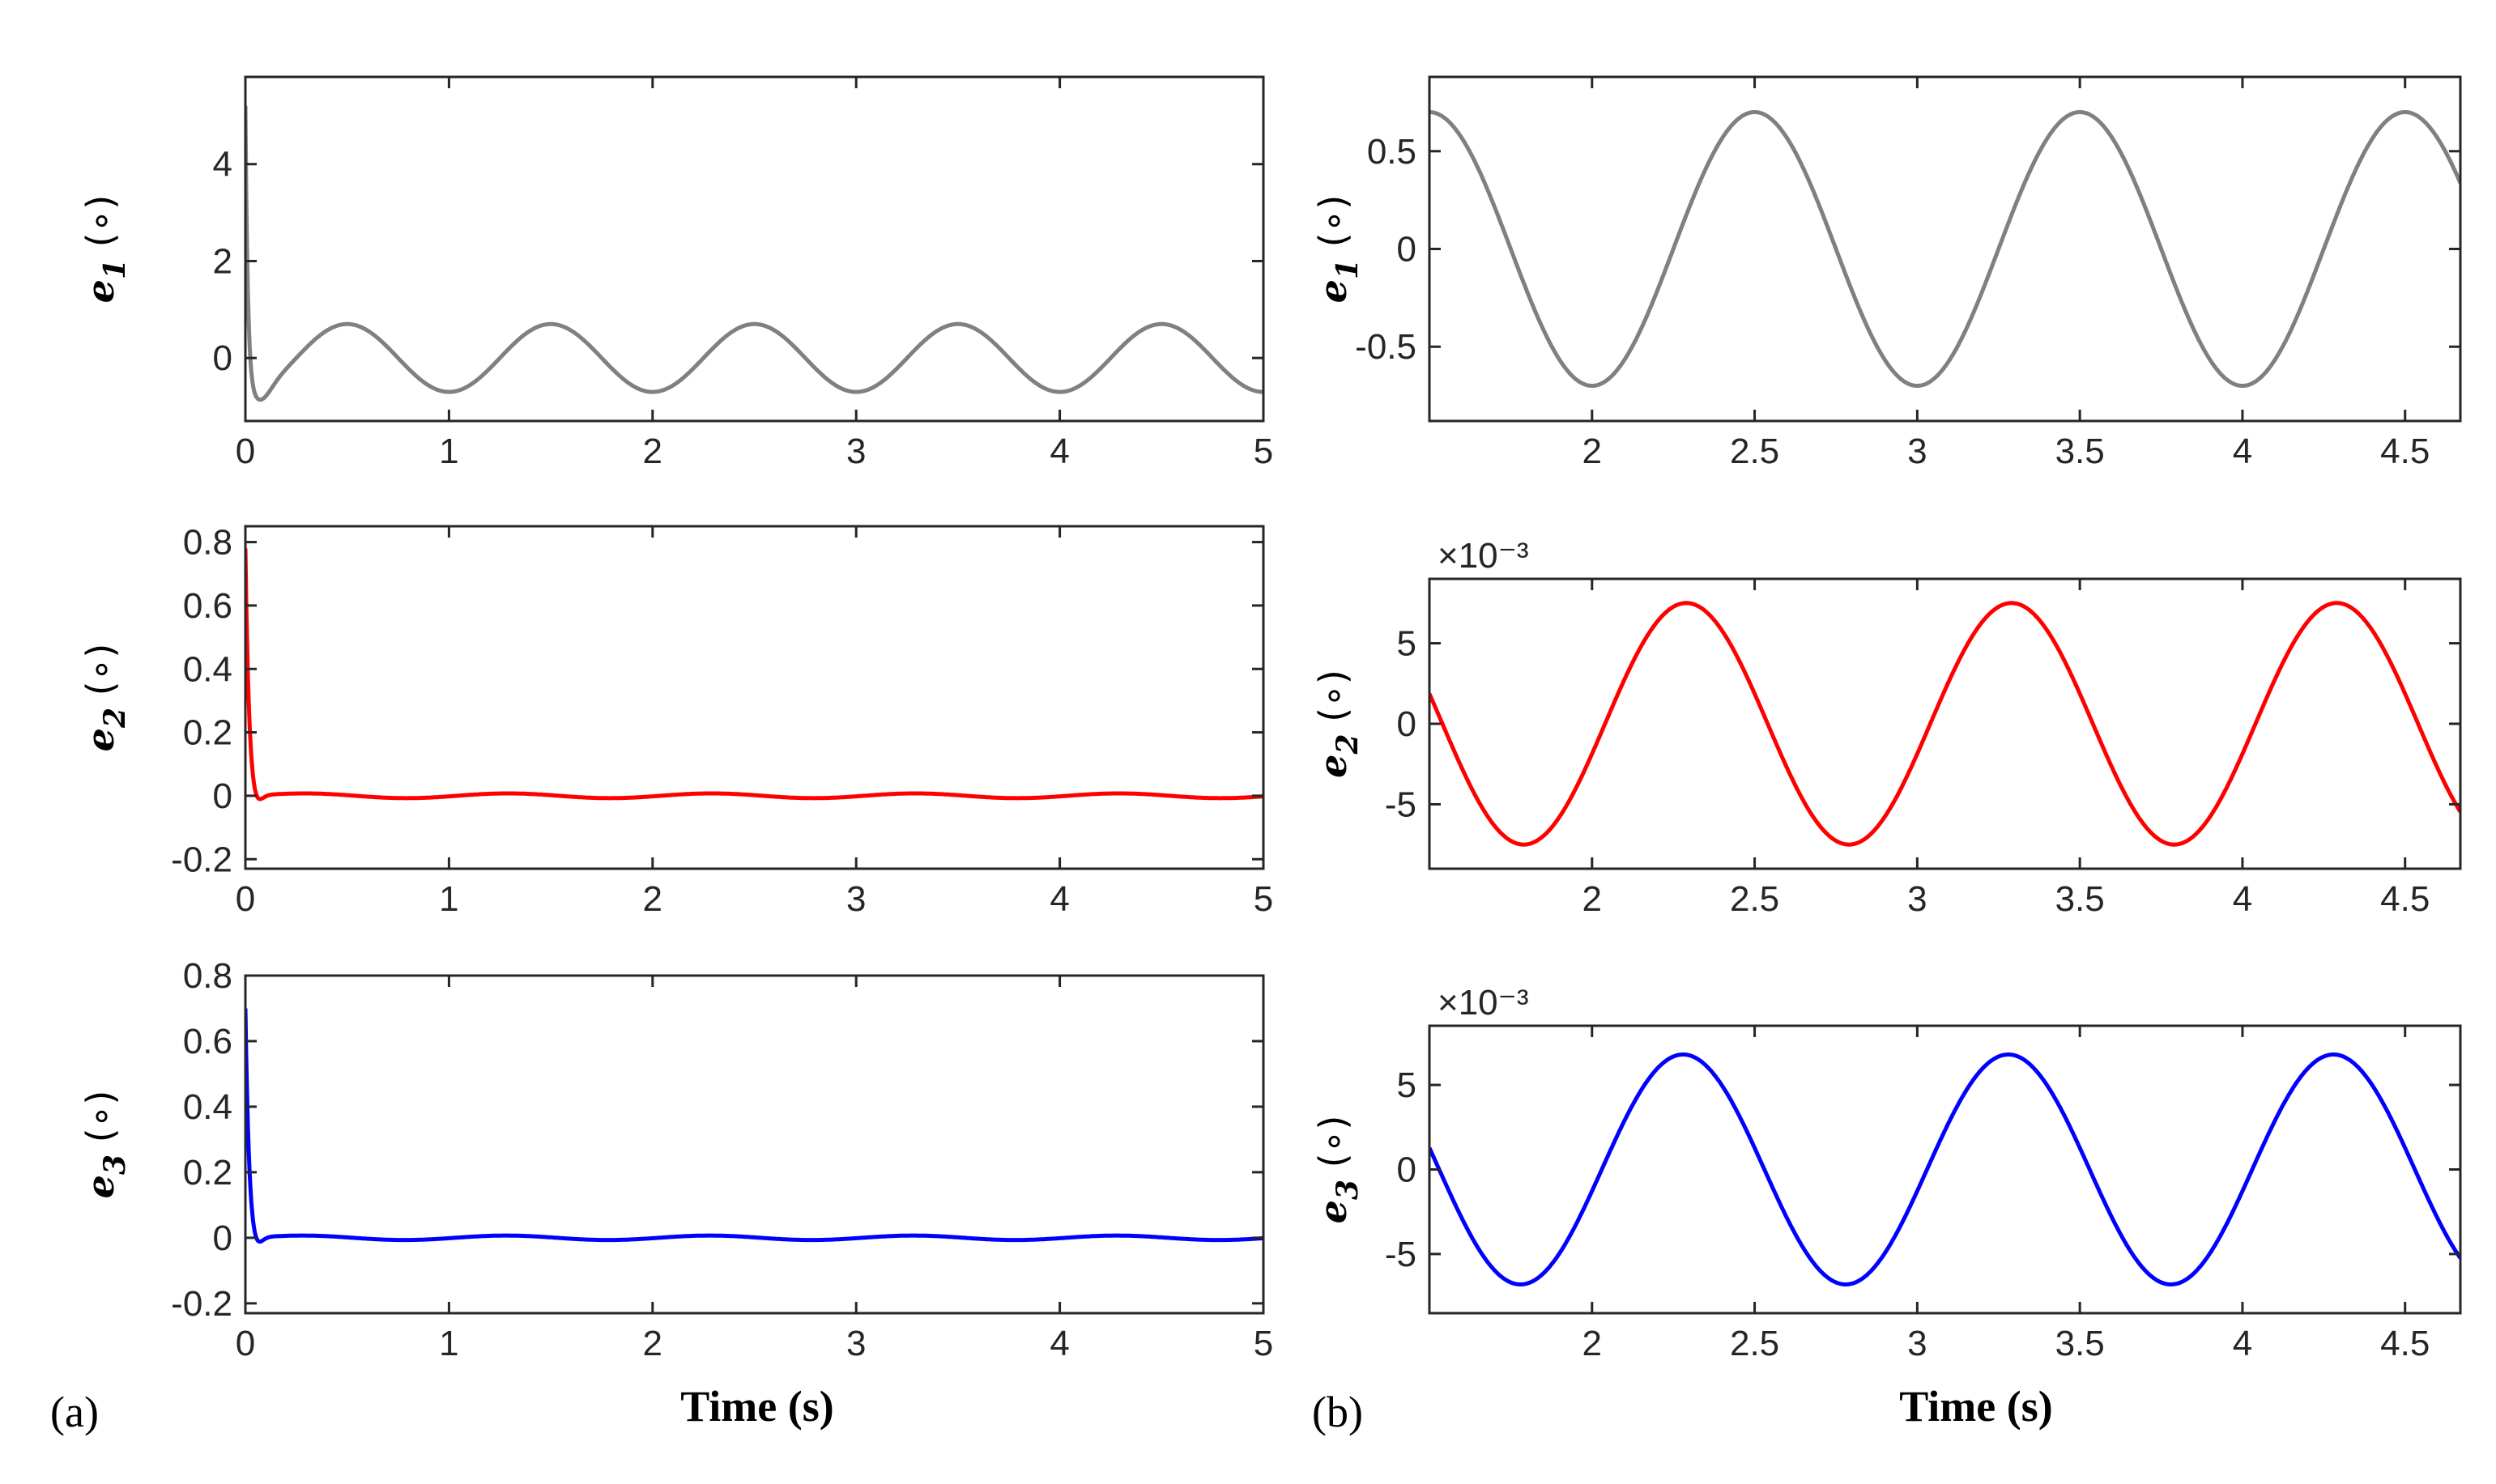 The image size is (2496, 1484). I want to click on x-tick-label-a2-5: 5, so click(1263, 899).